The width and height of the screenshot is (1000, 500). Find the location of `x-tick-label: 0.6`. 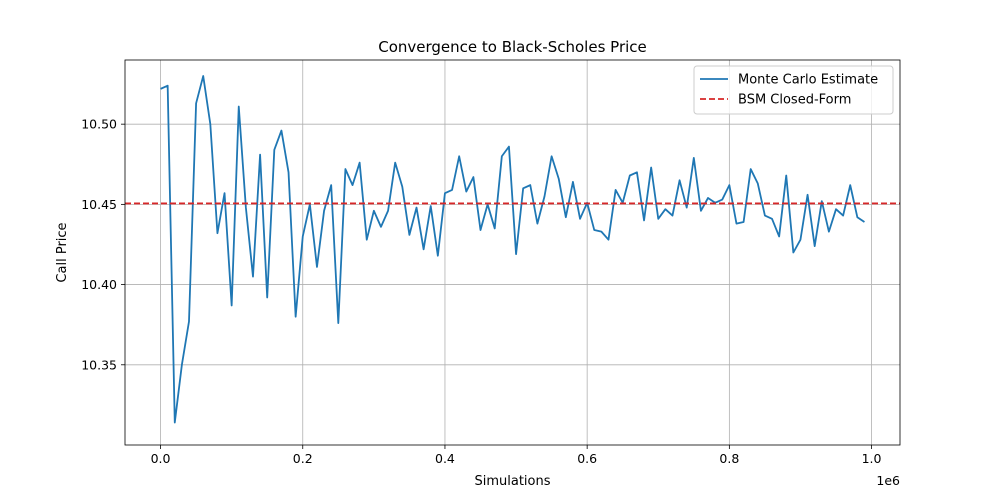

x-tick-label: 0.6 is located at coordinates (587, 458).